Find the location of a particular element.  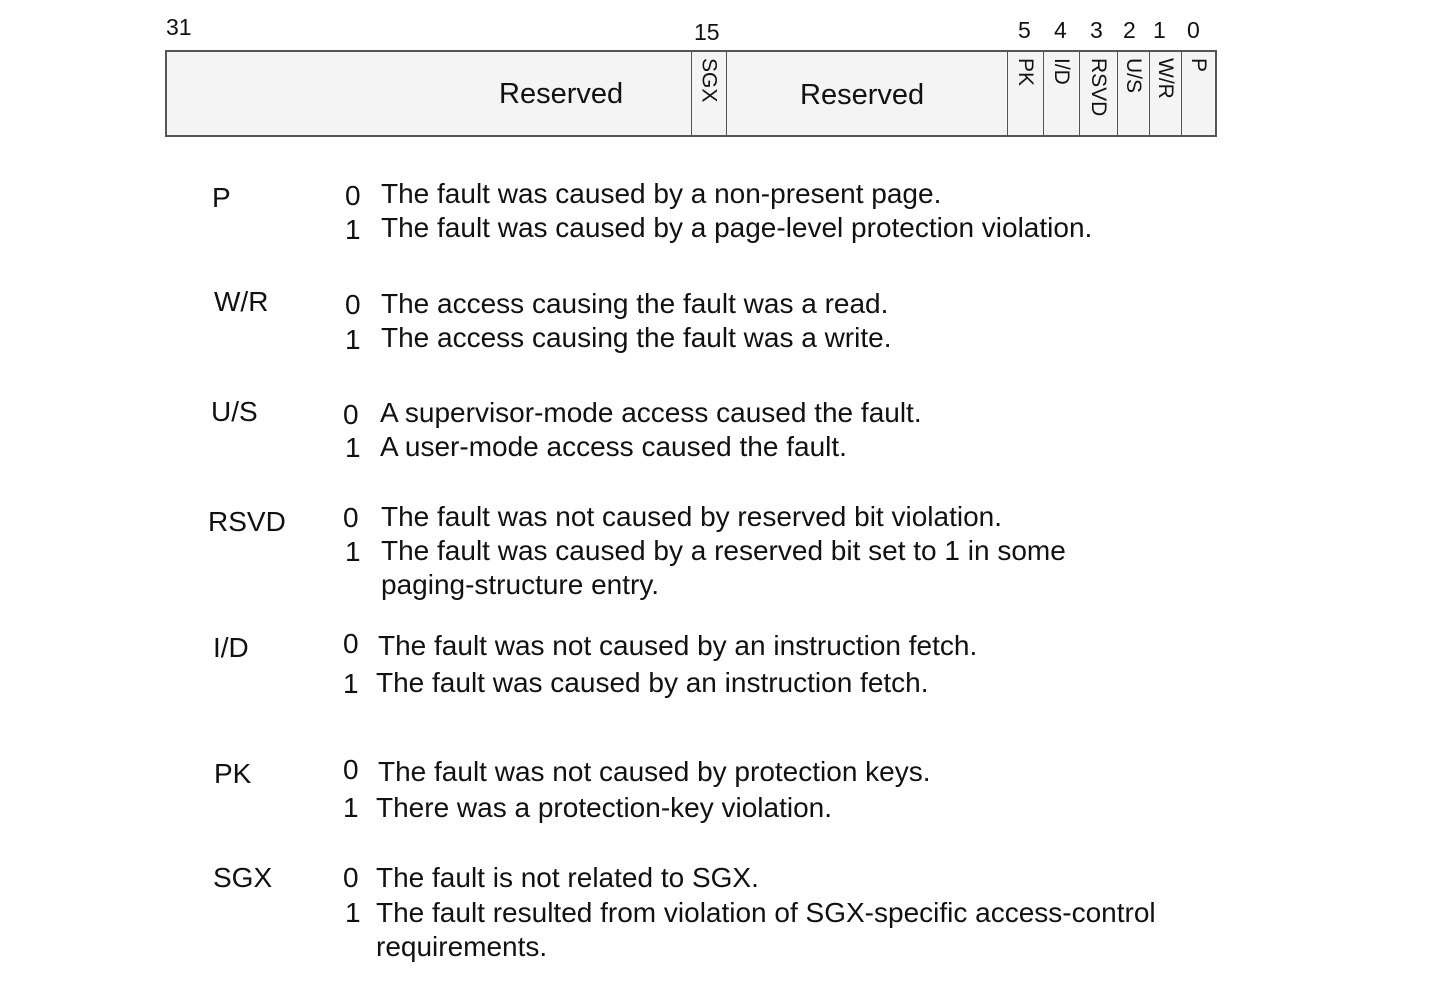

field-label-reserved-low: Reserved is located at coordinates (862, 95).